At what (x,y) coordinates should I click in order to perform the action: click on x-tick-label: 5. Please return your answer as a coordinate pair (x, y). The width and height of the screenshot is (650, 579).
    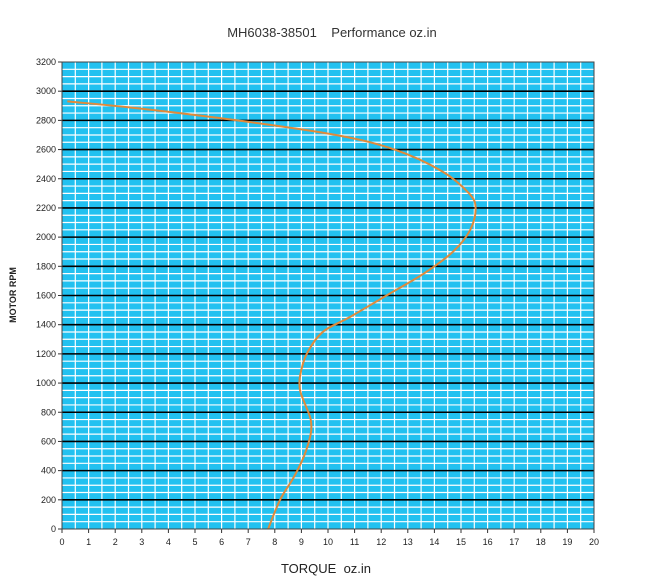
    Looking at the image, I should click on (194, 542).